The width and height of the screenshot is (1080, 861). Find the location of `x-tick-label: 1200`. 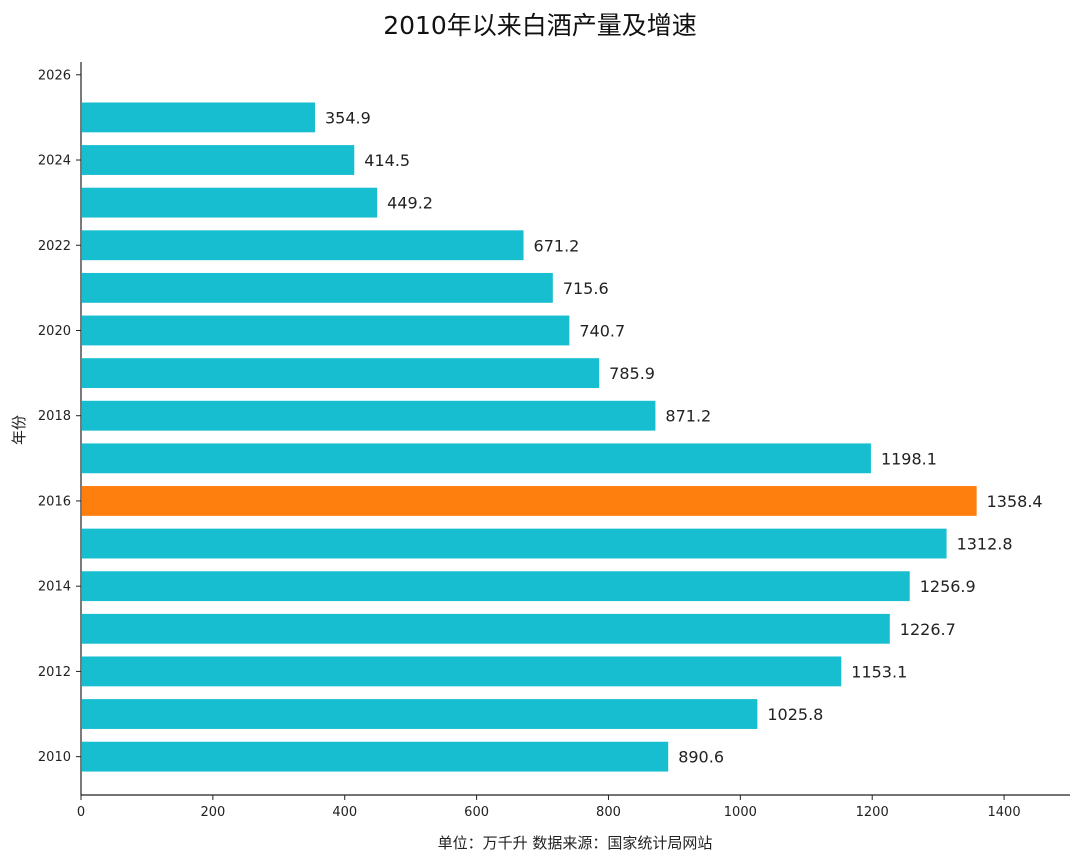

x-tick-label: 1200 is located at coordinates (872, 812).